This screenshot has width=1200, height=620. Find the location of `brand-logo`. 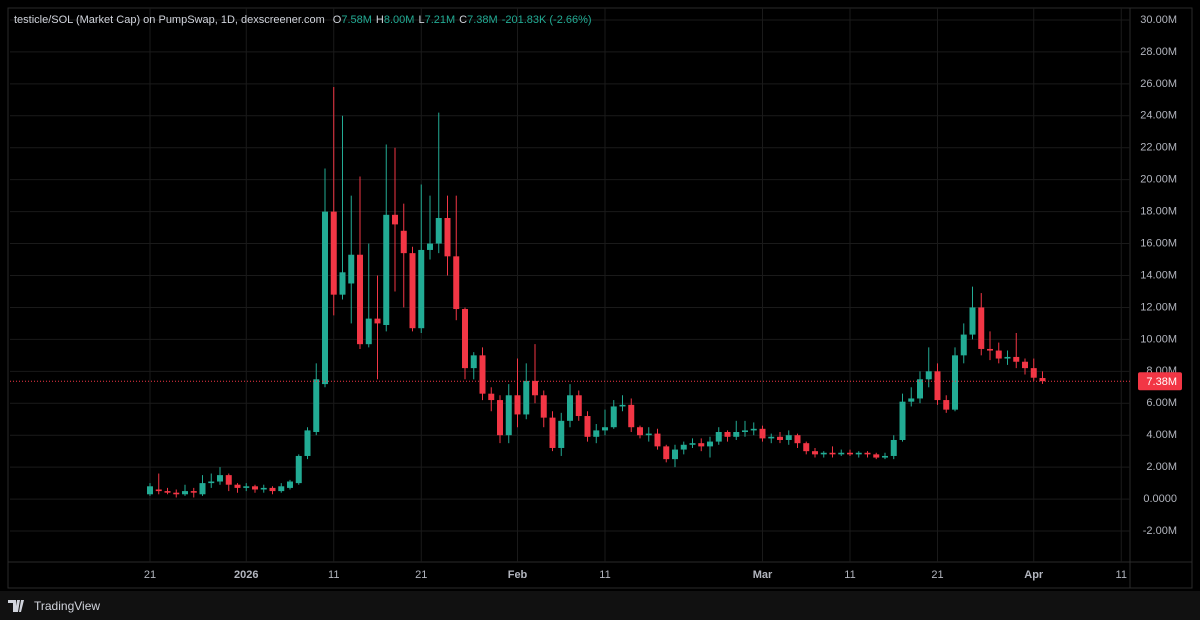

brand-logo is located at coordinates (16, 605).